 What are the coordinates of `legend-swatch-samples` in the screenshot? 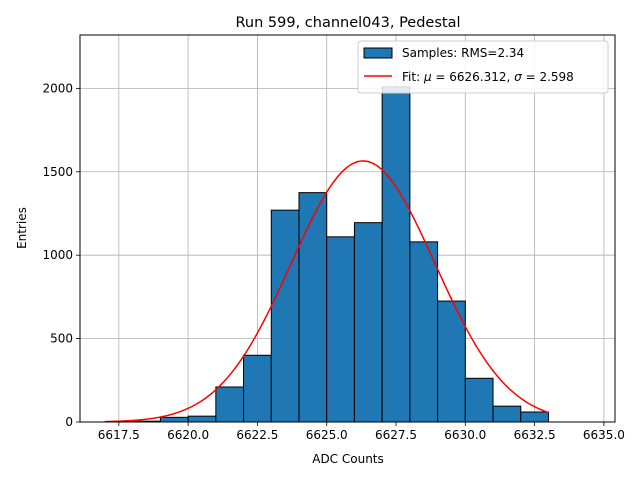 It's located at (378, 53).